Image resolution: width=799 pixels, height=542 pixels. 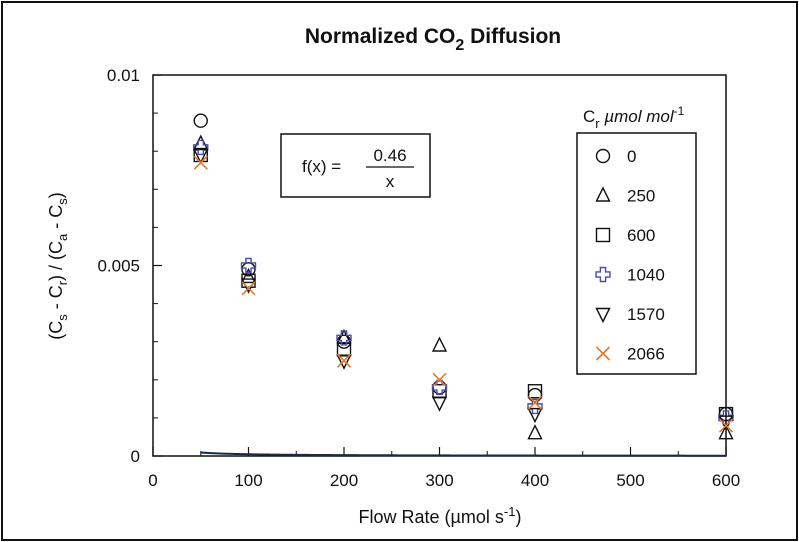 What do you see at coordinates (248, 480) in the screenshot?
I see `x-tick-label: 100` at bounding box center [248, 480].